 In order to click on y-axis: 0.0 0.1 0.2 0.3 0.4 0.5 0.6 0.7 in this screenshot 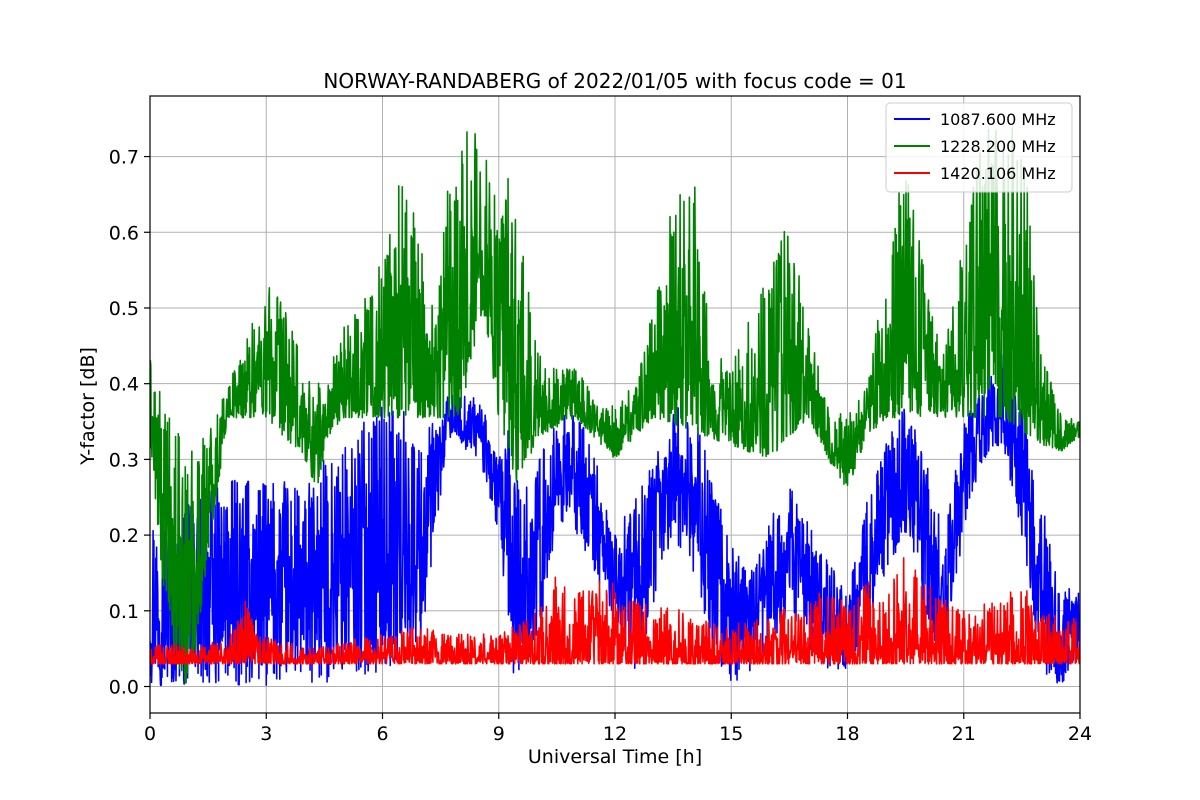, I will do `click(129, 423)`.